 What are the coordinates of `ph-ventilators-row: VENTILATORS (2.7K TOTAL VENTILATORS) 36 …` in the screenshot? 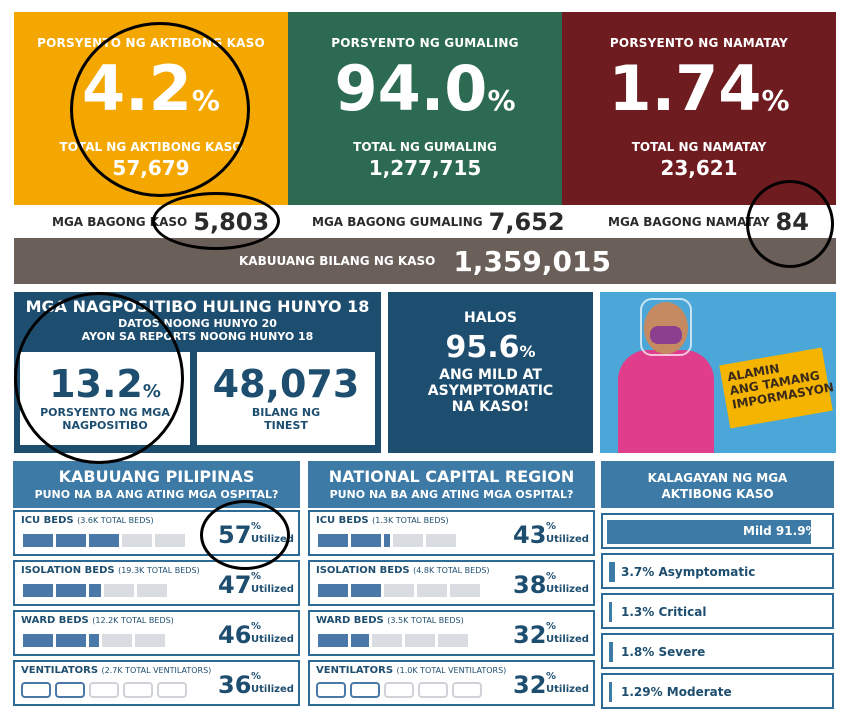 It's located at (156, 683).